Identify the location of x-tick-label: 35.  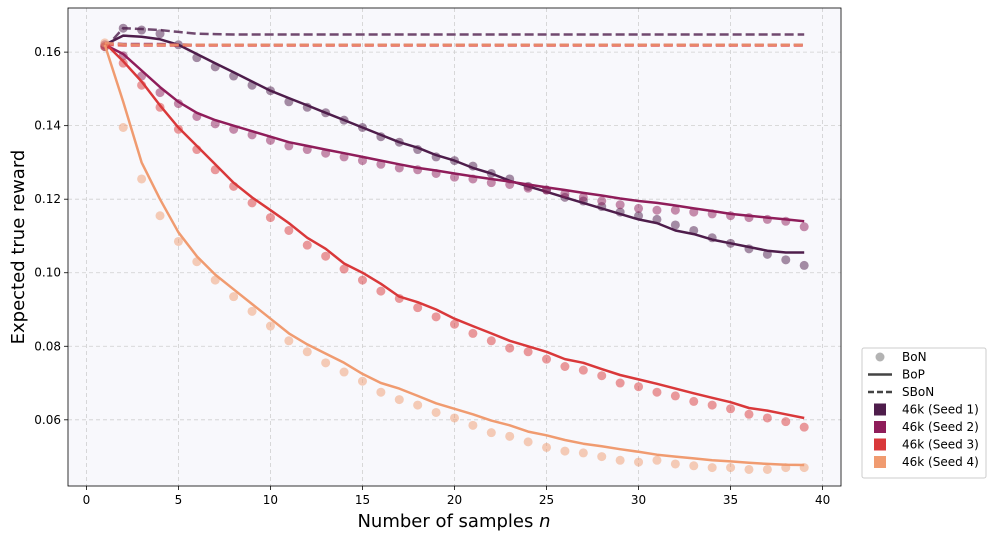
(730, 500).